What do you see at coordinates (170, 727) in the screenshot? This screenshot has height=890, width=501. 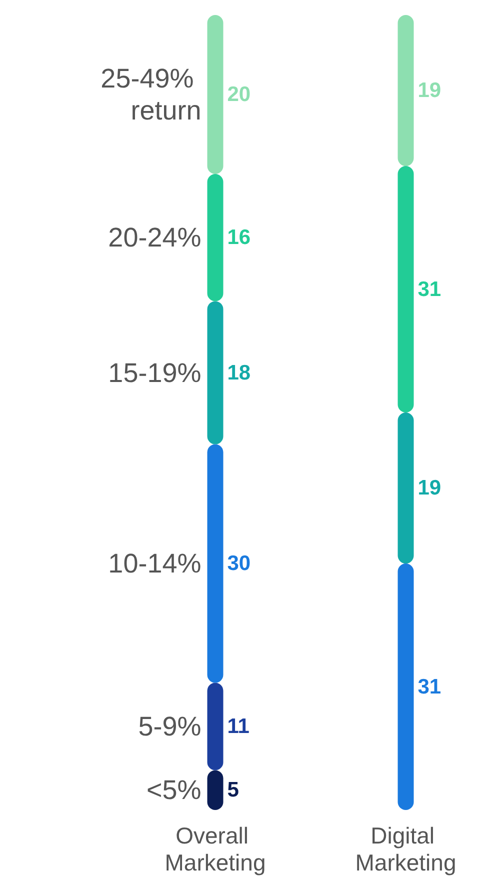 I see `series-label: 5-9%` at bounding box center [170, 727].